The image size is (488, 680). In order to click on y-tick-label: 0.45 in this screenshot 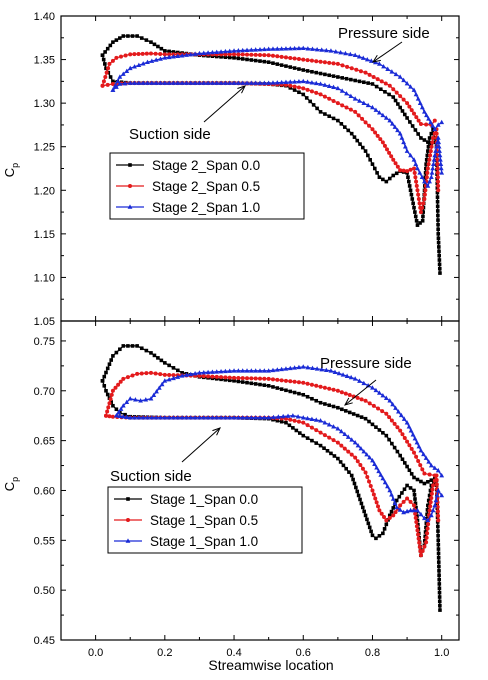, I will do `click(44, 641)`.